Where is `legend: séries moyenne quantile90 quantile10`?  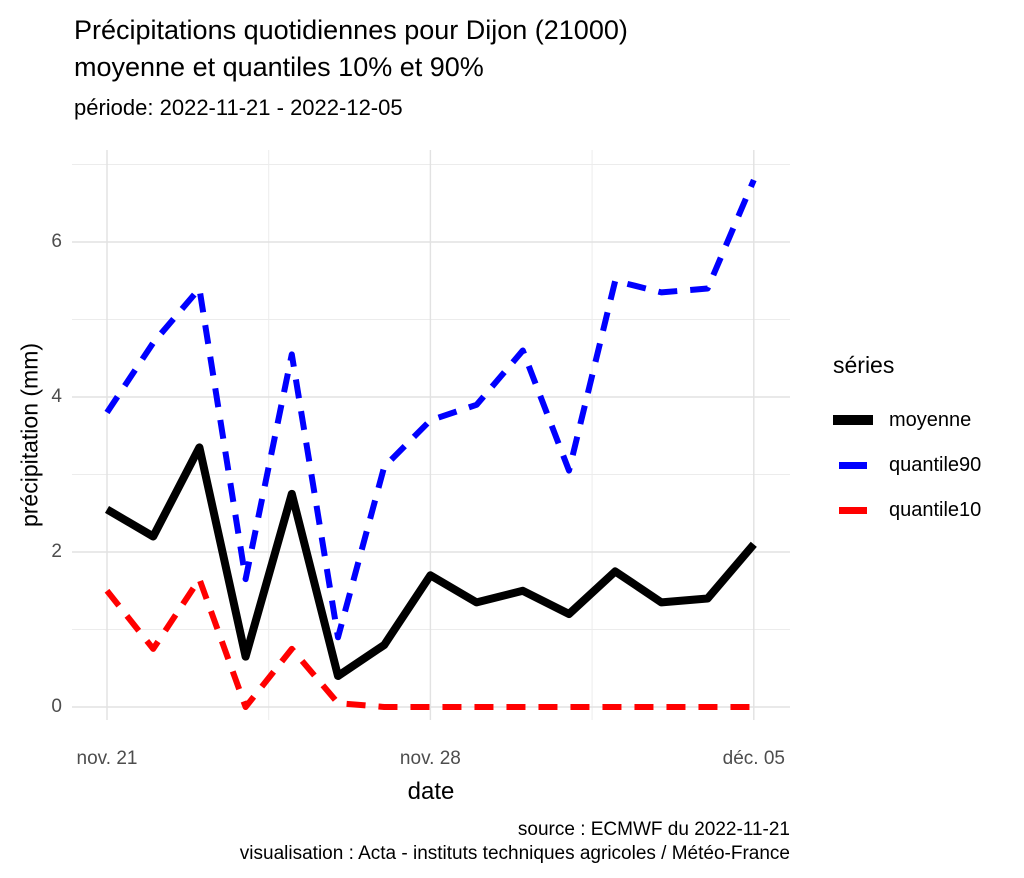
legend: séries moyenne quantile90 quantile10 is located at coordinates (907, 437).